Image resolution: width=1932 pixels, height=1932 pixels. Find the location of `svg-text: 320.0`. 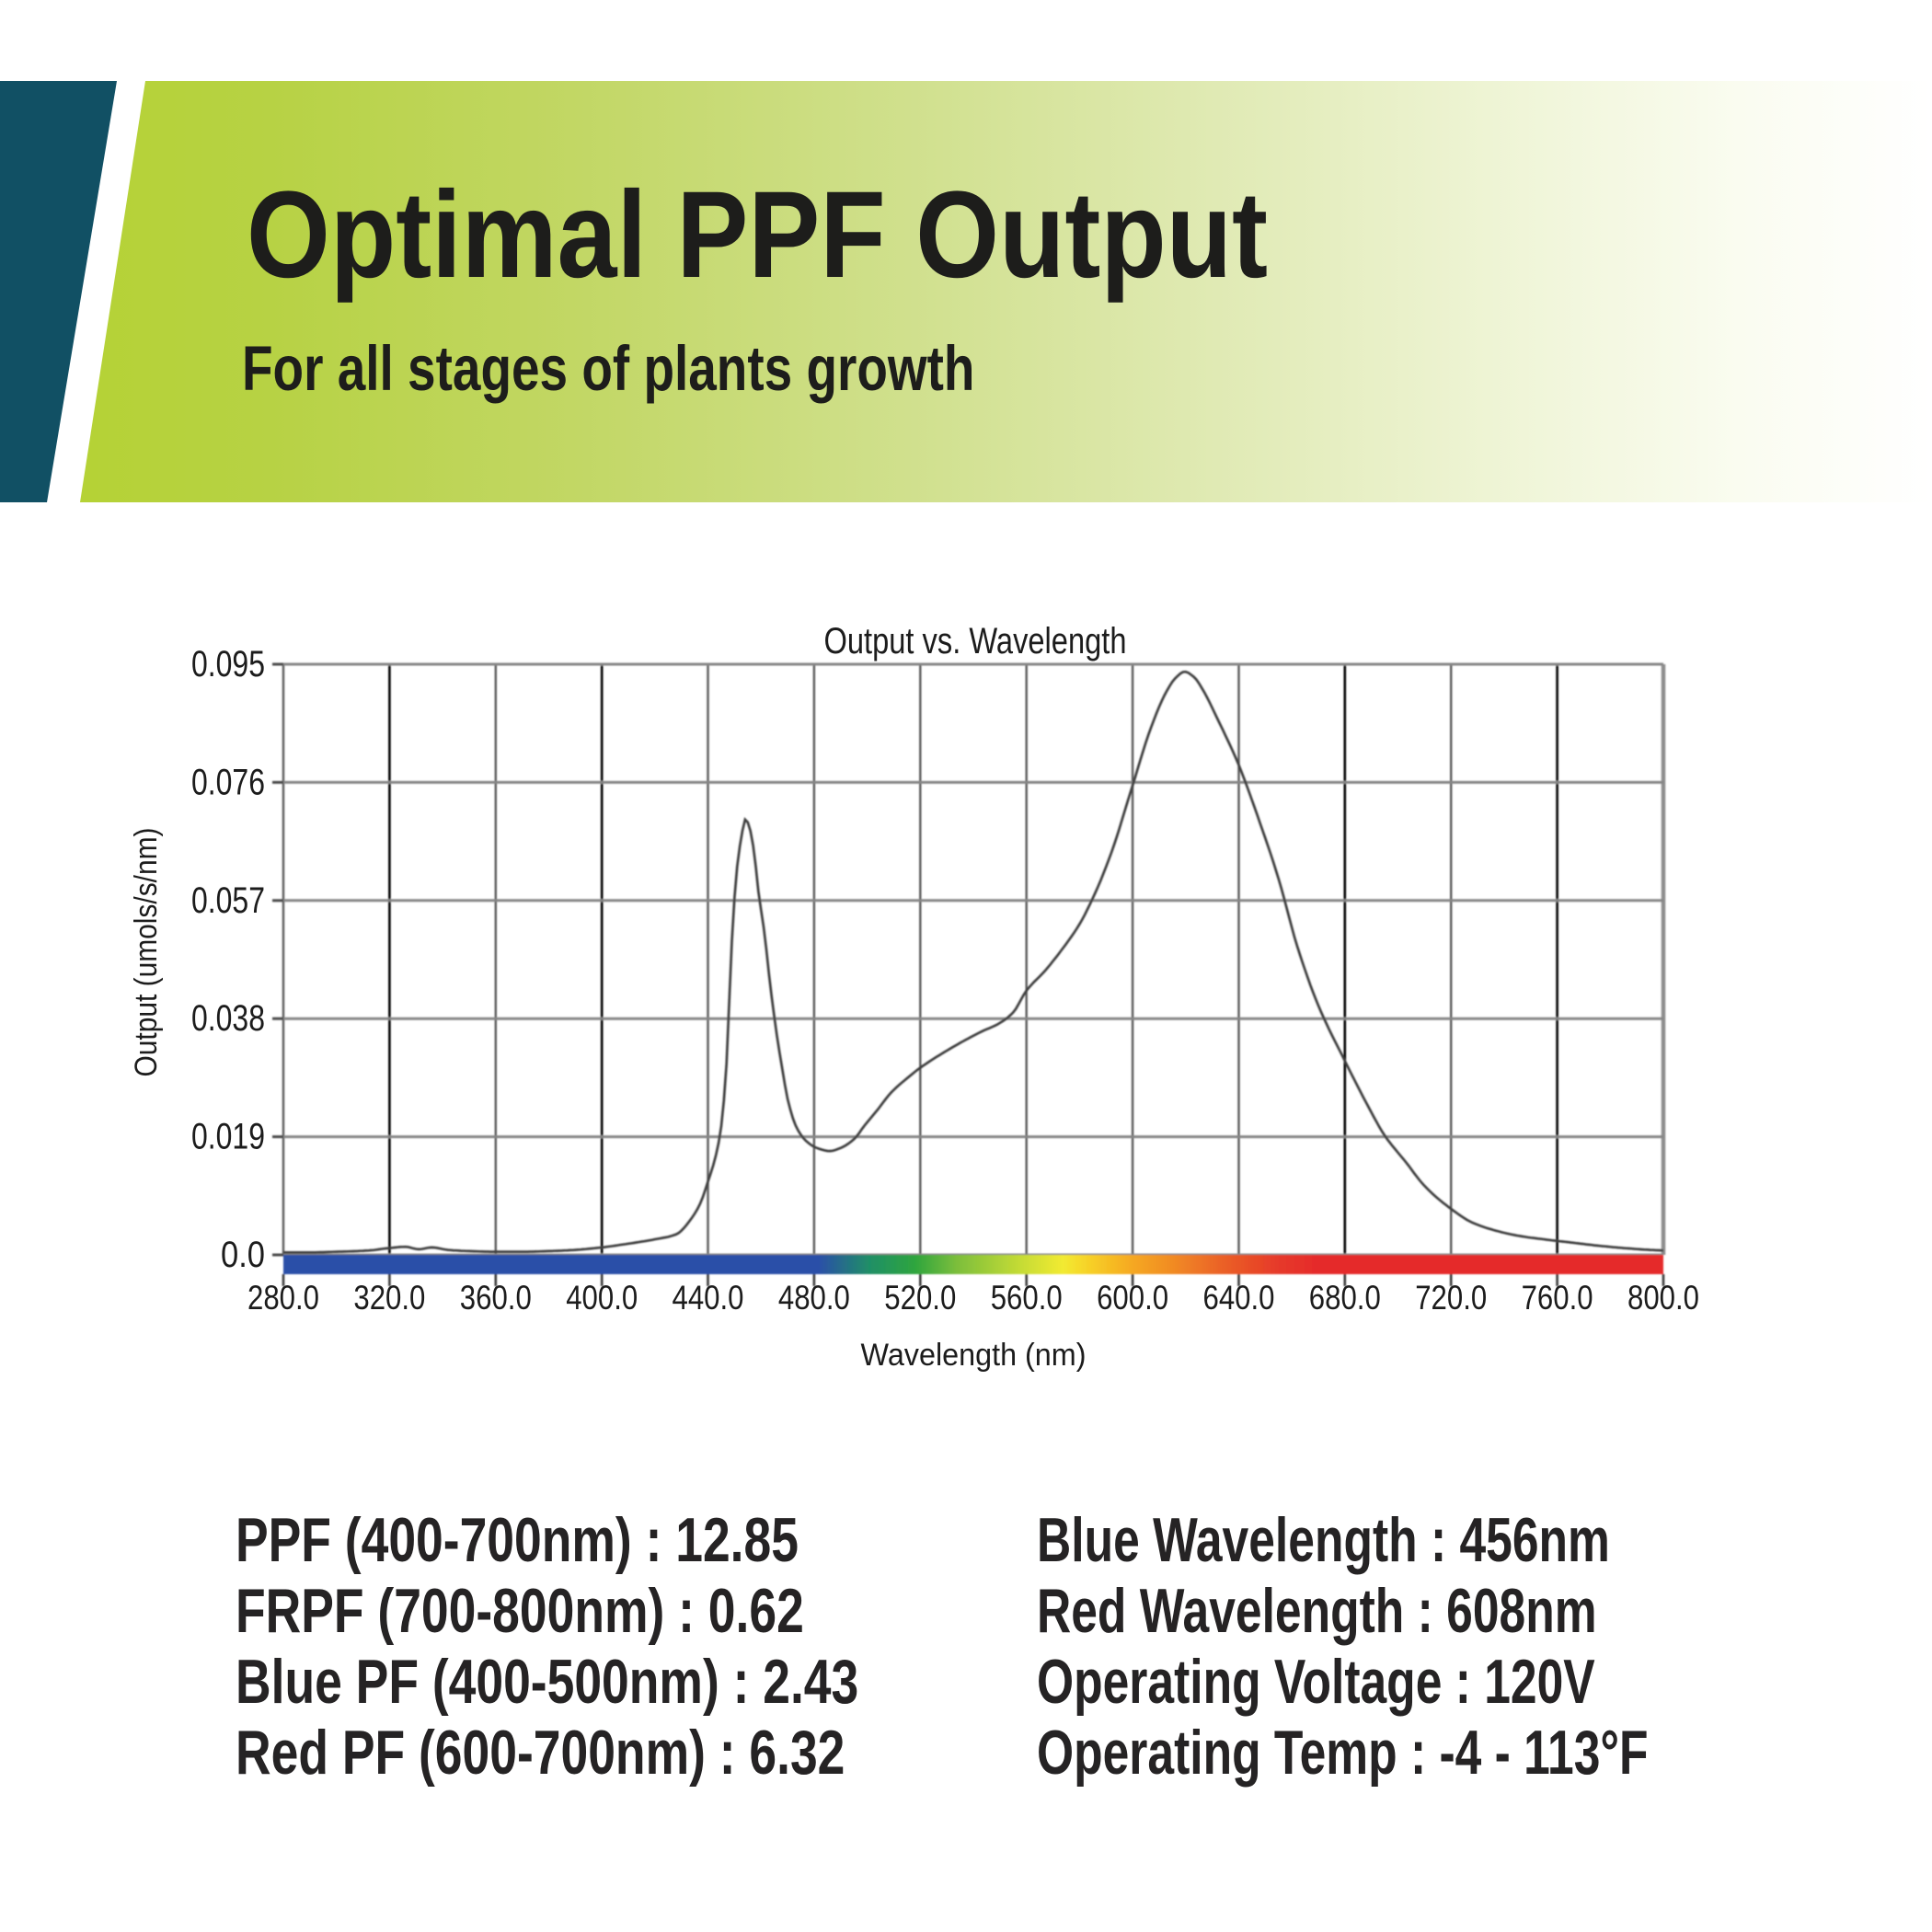

svg-text: 320.0 is located at coordinates (389, 1298).